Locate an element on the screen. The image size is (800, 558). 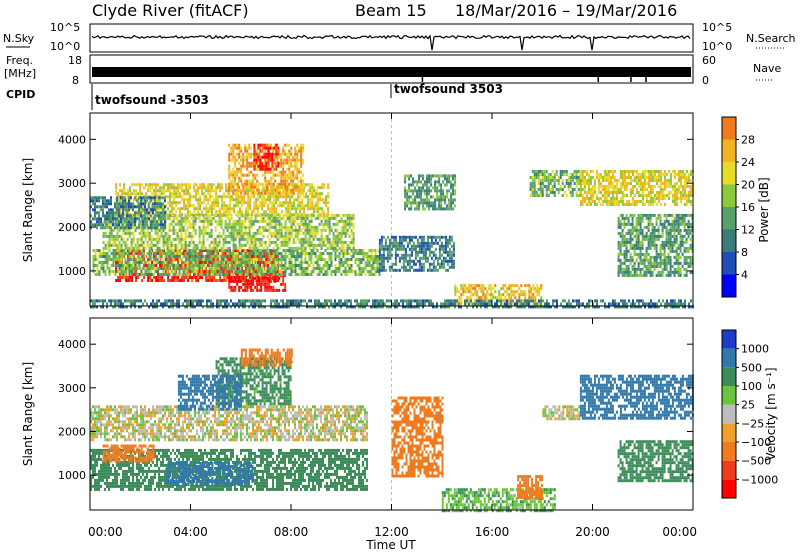
power-cell-2010 is located at coordinates (176, 230).